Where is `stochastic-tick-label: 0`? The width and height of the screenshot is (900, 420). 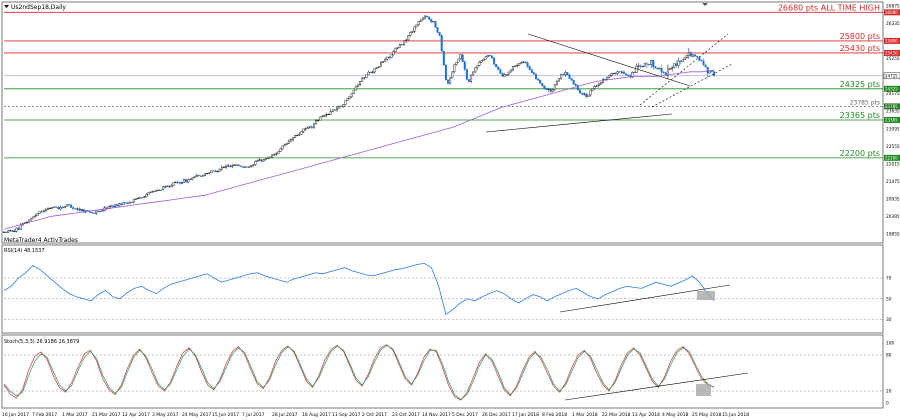 stochastic-tick-label: 0 is located at coordinates (887, 404).